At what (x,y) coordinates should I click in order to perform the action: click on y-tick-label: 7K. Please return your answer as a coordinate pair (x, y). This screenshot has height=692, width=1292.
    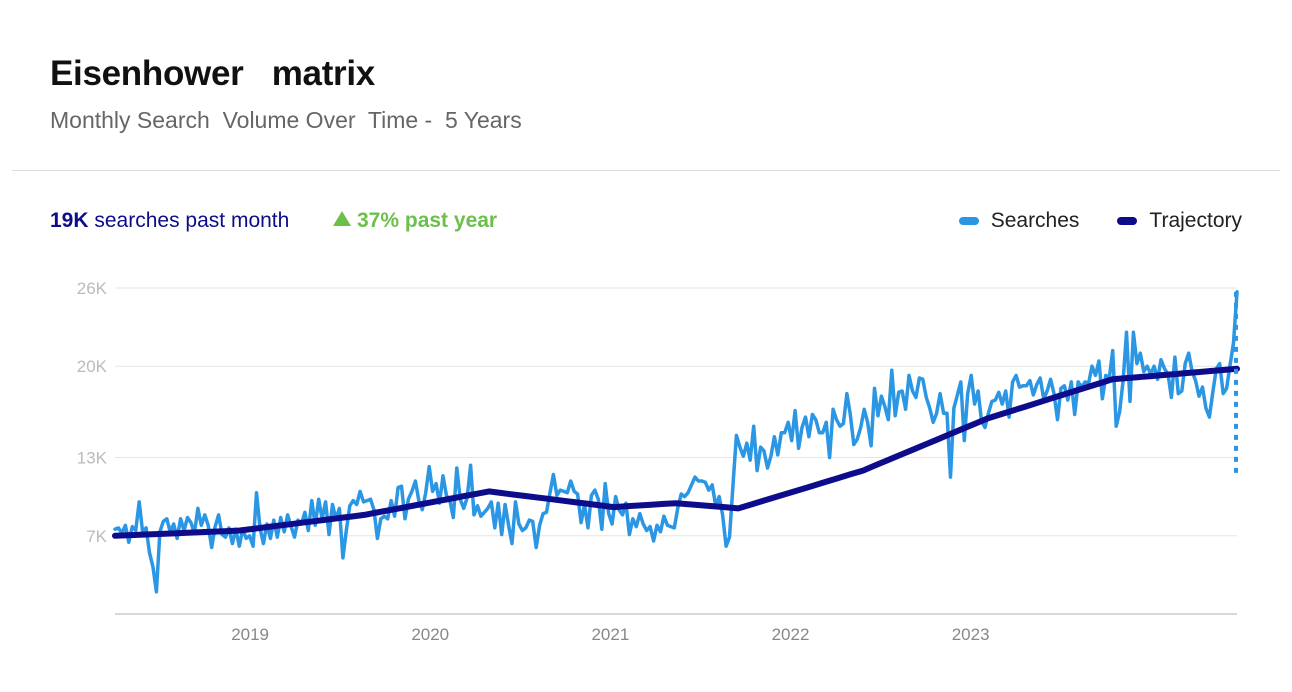
    Looking at the image, I should click on (96, 536).